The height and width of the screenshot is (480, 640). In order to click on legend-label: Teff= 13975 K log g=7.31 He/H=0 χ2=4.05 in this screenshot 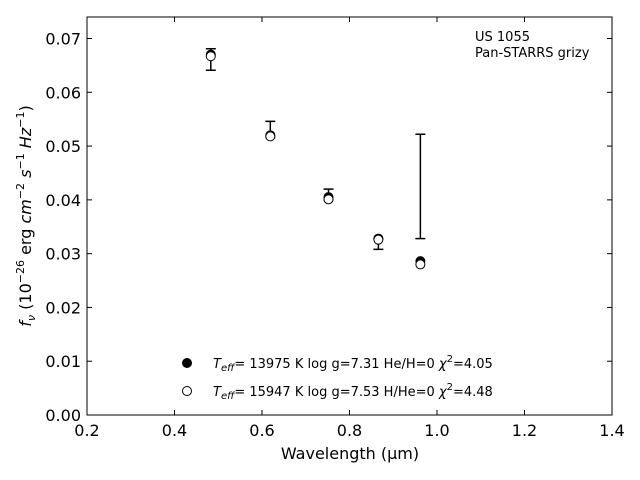, I will do `click(353, 364)`.